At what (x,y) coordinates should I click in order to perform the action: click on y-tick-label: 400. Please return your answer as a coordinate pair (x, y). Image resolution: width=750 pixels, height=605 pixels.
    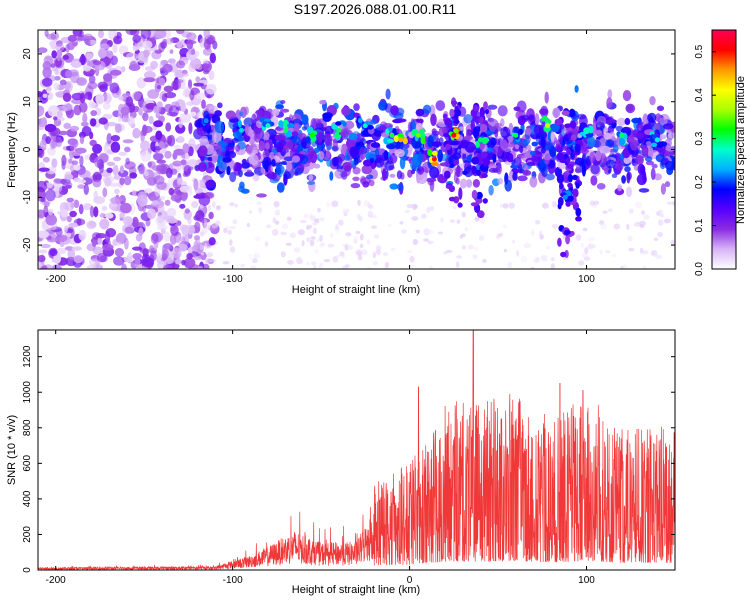
    Looking at the image, I should click on (27, 498).